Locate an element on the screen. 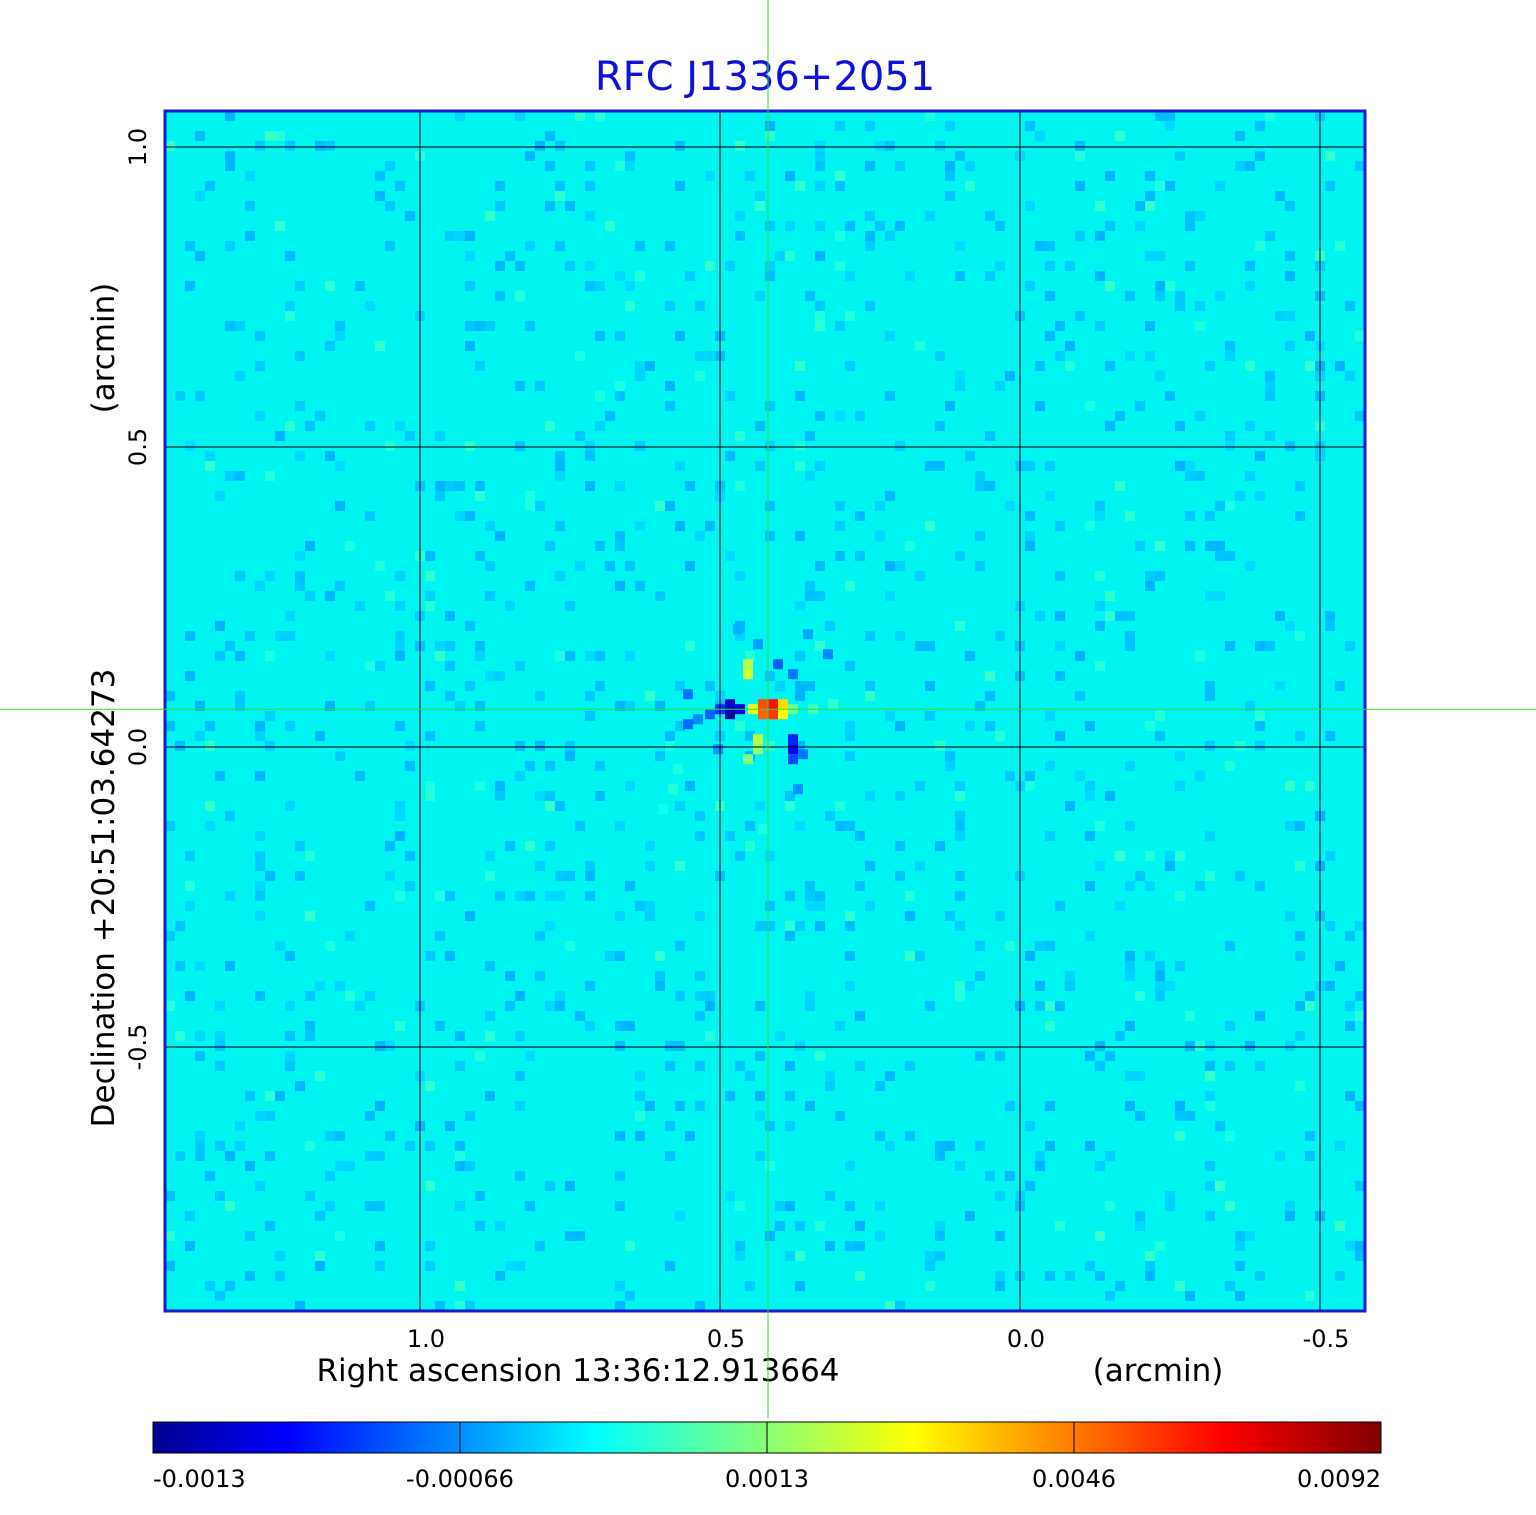 This screenshot has width=1536, height=1515. x-tick-labels: 1.0 0.5 0.0 -0.5 is located at coordinates (878, 1339).